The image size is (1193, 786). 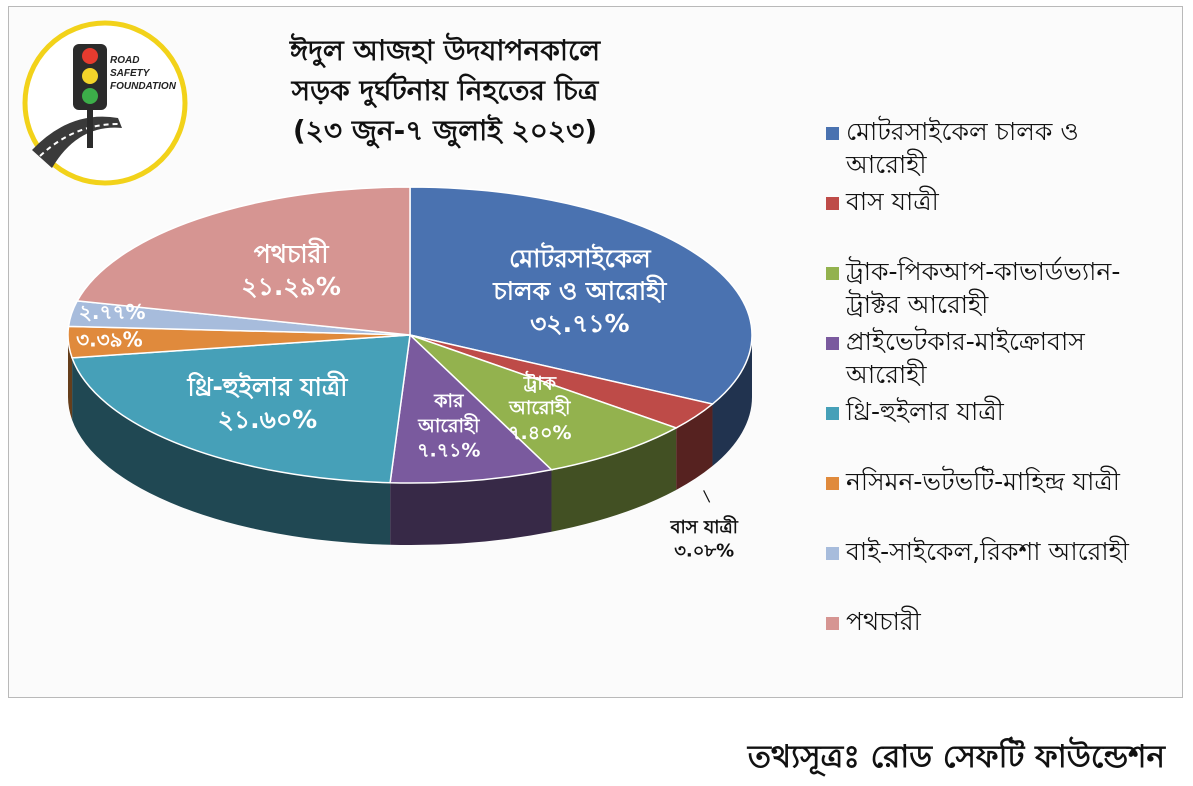 What do you see at coordinates (445, 50) in the screenshot?
I see `title-line-1: ঈদুল আজহা উদযাপনকালে` at bounding box center [445, 50].